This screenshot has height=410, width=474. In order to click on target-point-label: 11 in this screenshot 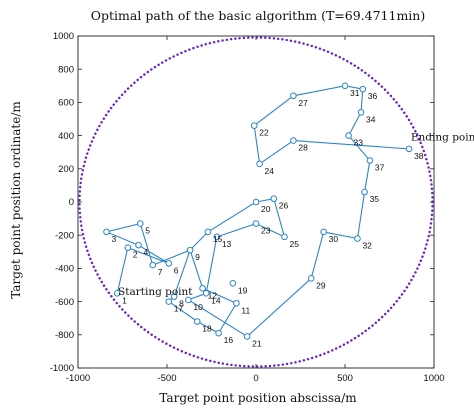, I will do `click(245, 310)`.